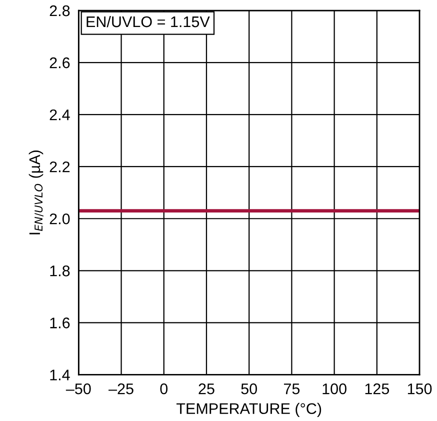 The image size is (437, 421). Describe the element at coordinates (60, 166) in the screenshot. I see `y-tick-label: 2.2` at that location.